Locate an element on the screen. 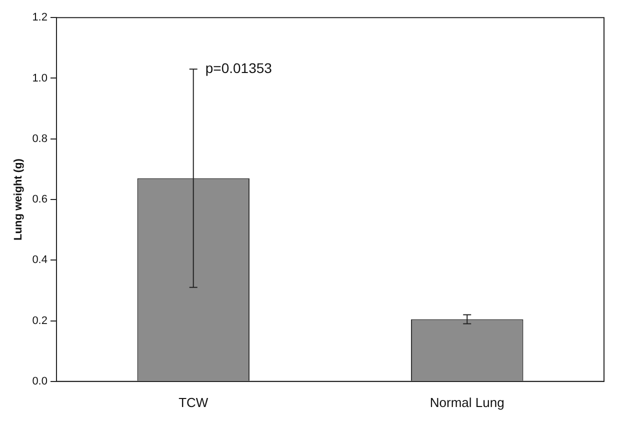 The height and width of the screenshot is (427, 620). y-tick-label: 0.6 is located at coordinates (40, 200).